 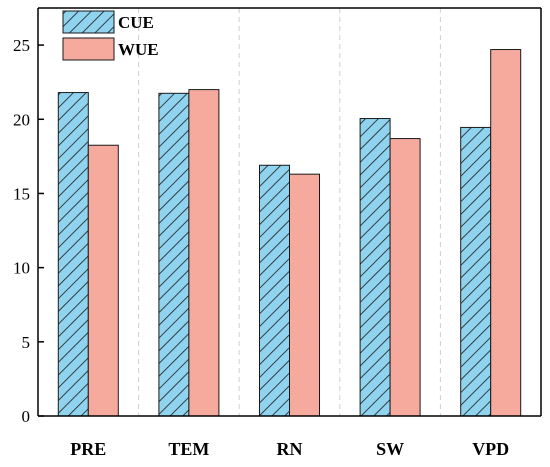 What do you see at coordinates (73, 254) in the screenshot?
I see `bar-cue-pre` at bounding box center [73, 254].